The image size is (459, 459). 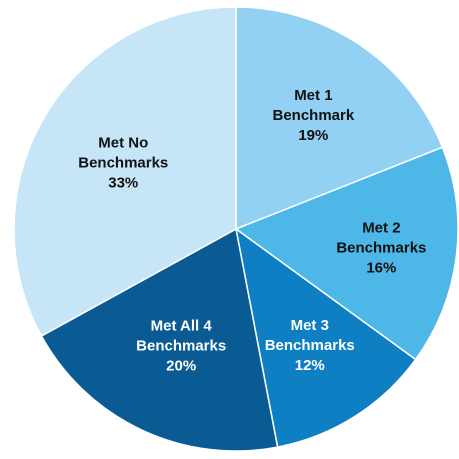 I want to click on slice-category-label: Met No, so click(x=123, y=142).